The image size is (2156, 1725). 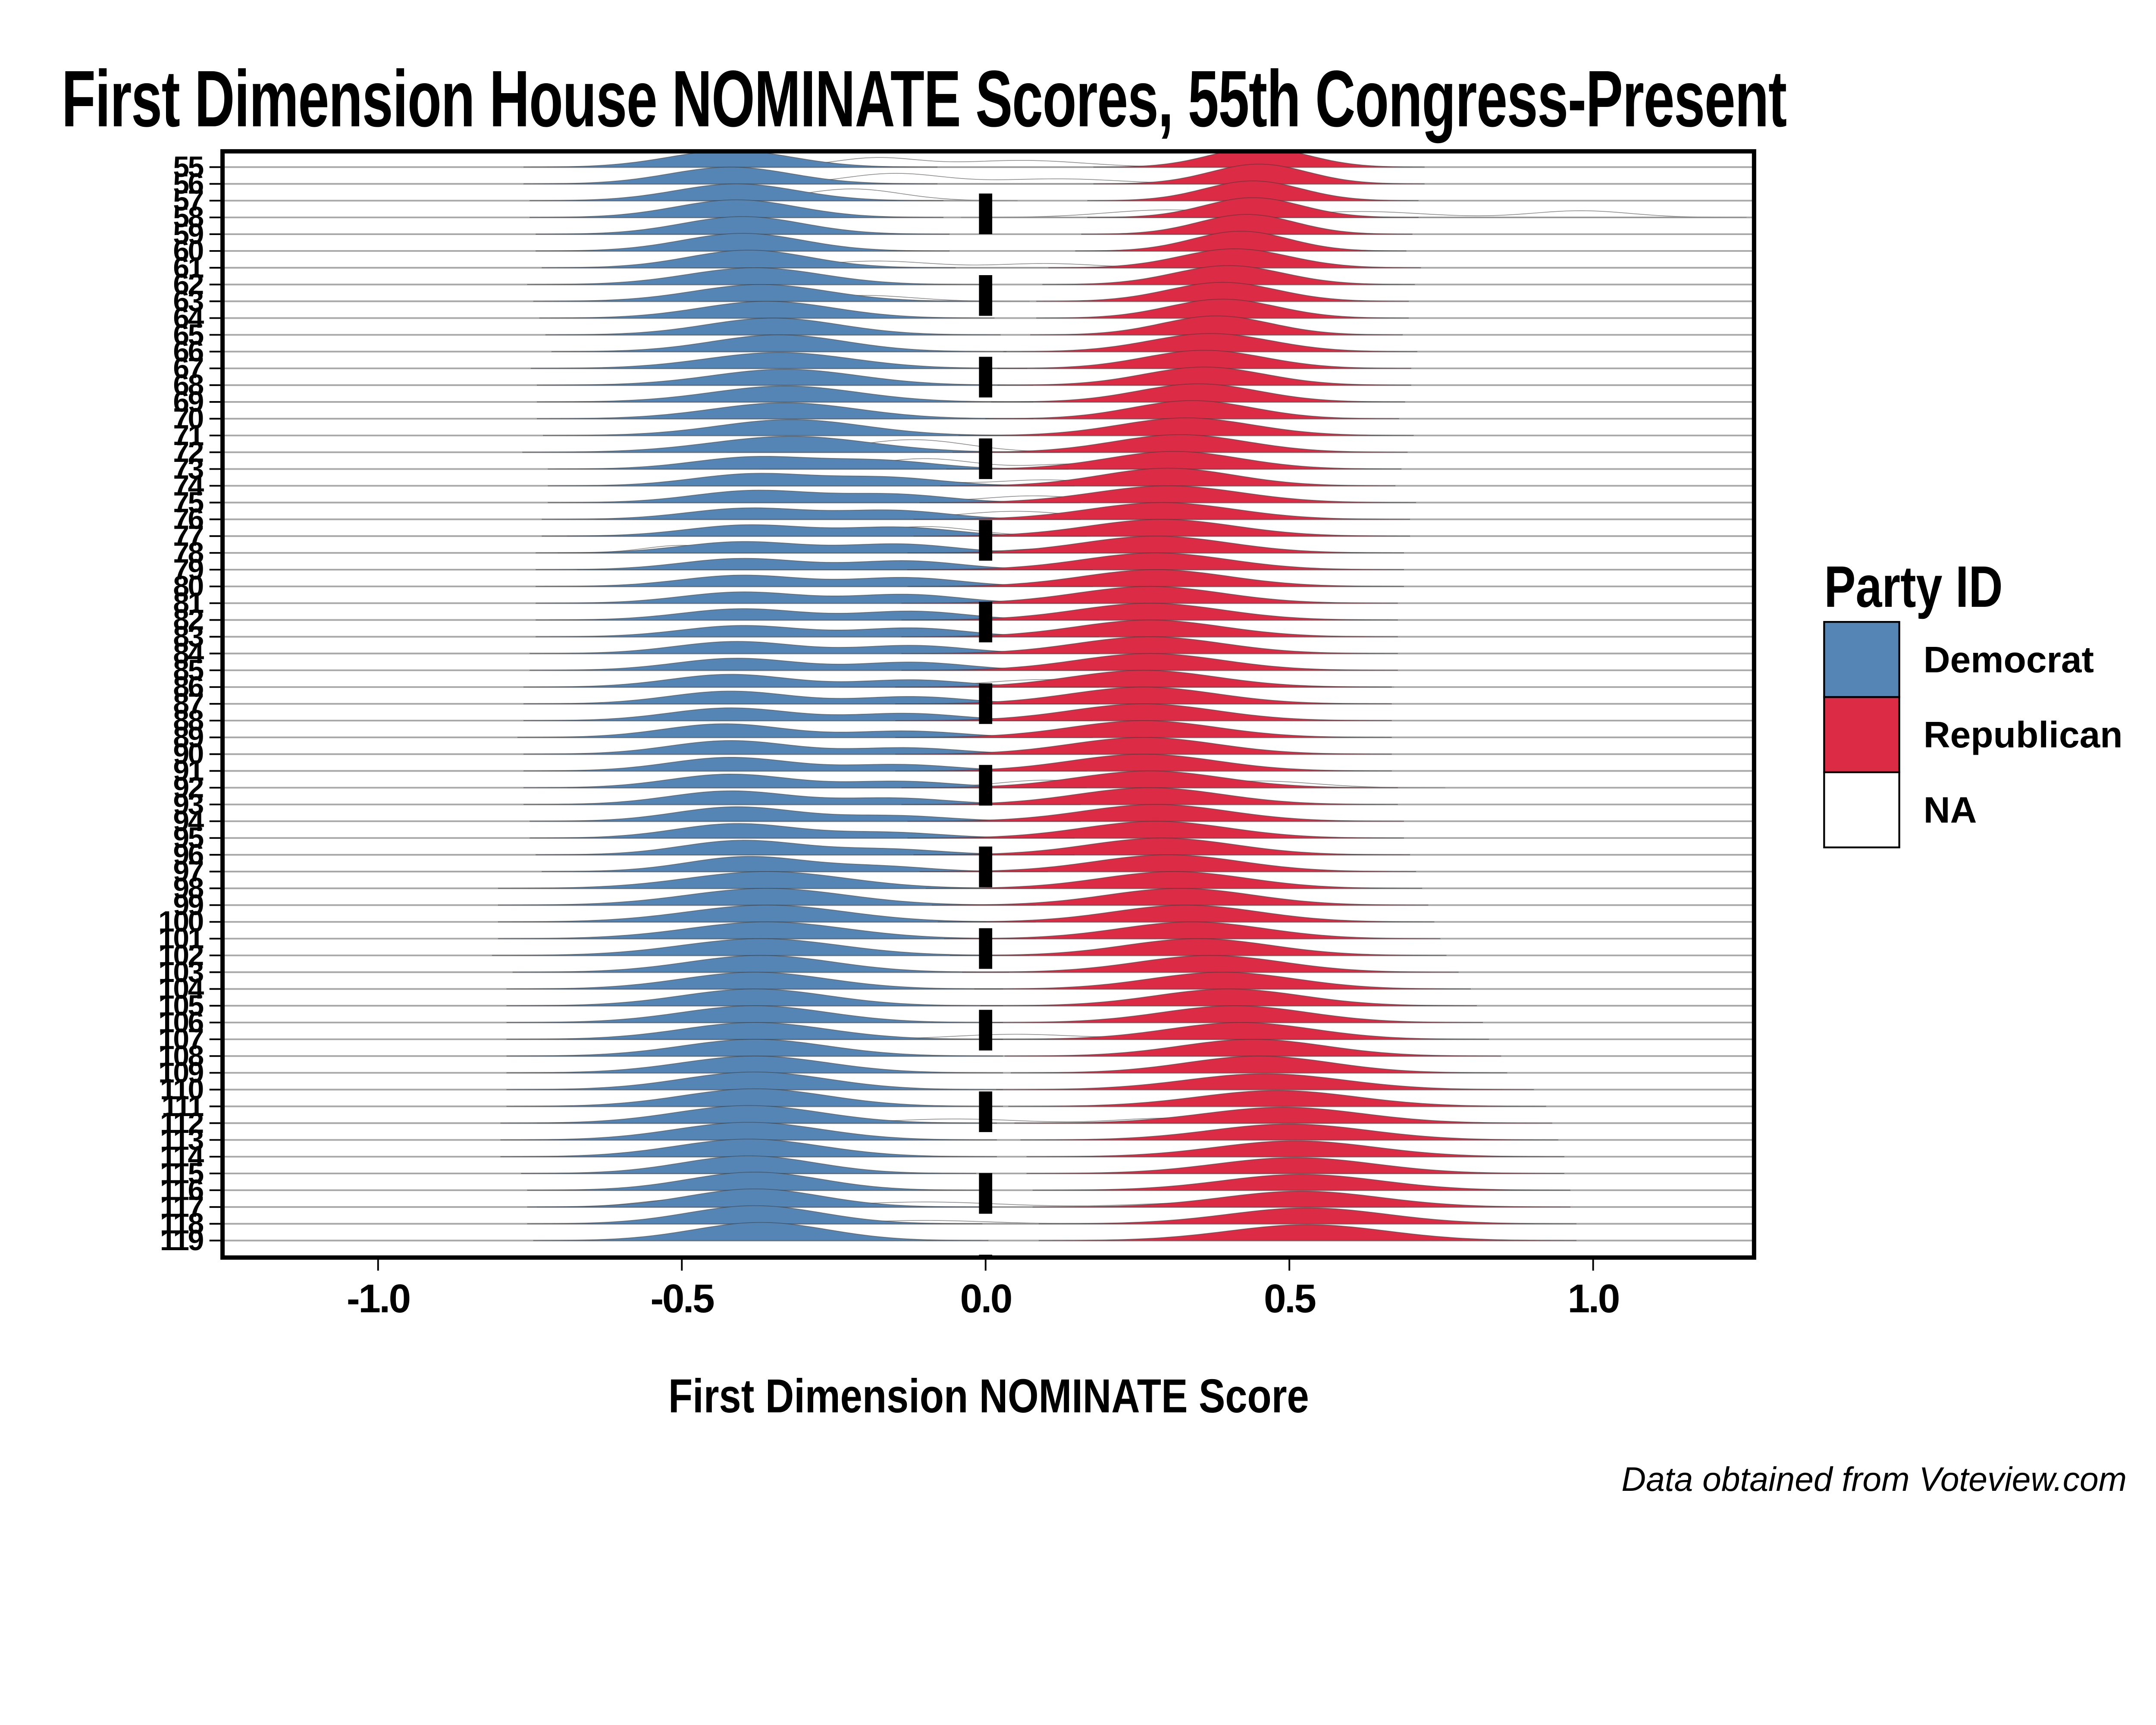 What do you see at coordinates (1161, 511) in the screenshot?
I see `ridge-76-republican` at bounding box center [1161, 511].